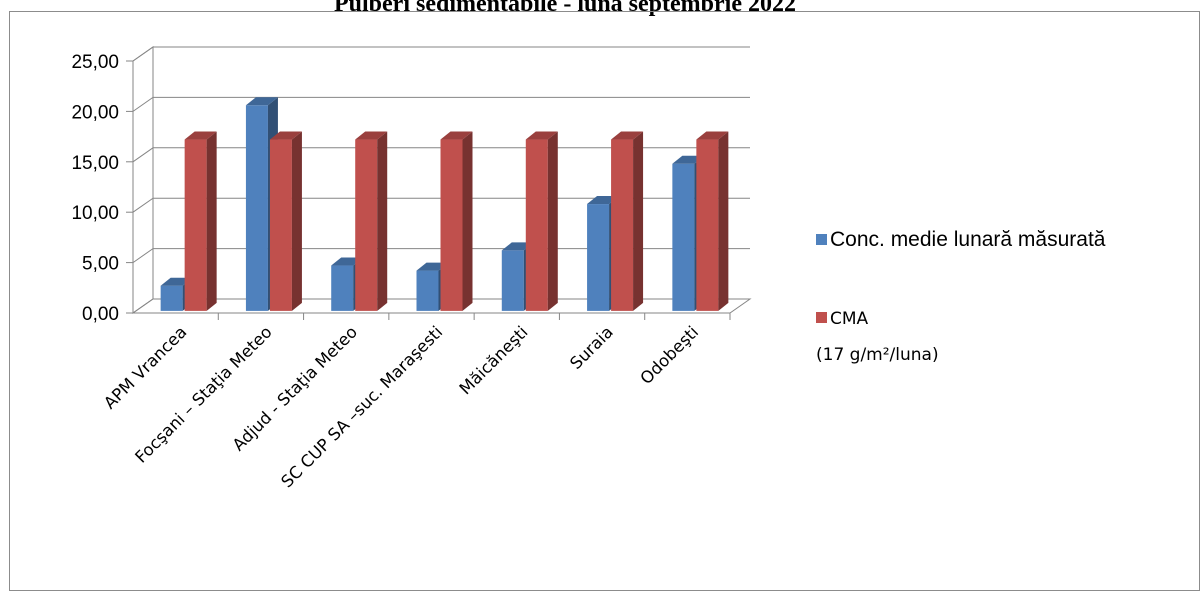 This screenshot has width=1202, height=591. I want to click on y-tick-label: 25,00, so click(95, 62).